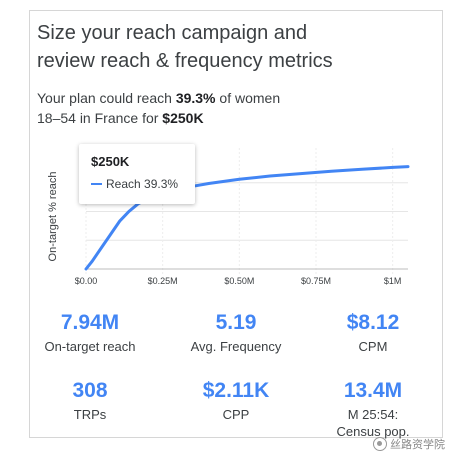 This screenshot has height=465, width=467. Describe the element at coordinates (373, 322) in the screenshot. I see `metric-value: $8.12` at that location.